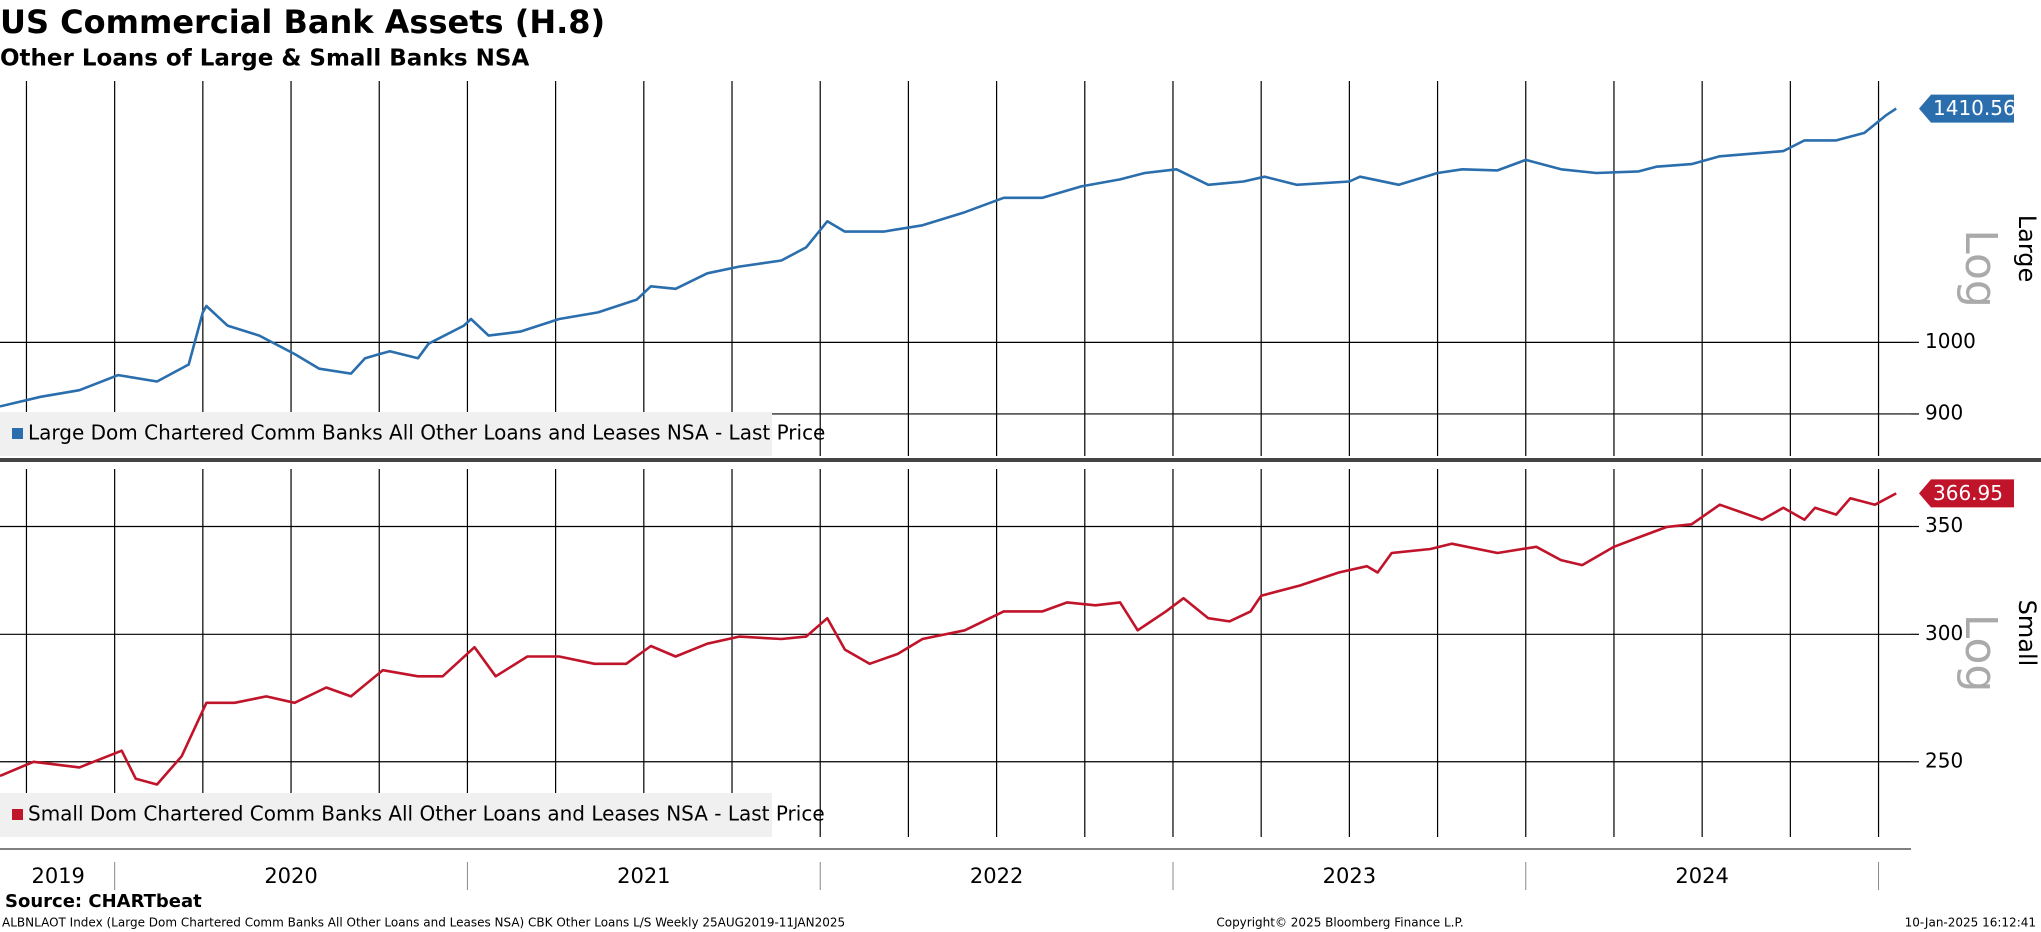  I want to click on y-tick-label: 350, so click(1944, 525).